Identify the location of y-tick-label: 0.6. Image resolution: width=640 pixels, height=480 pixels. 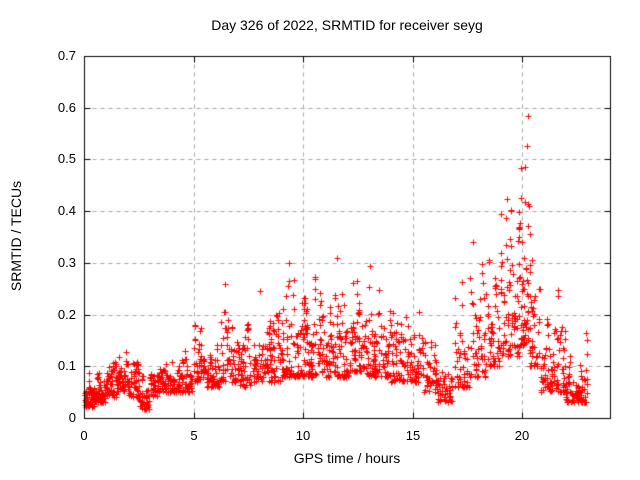
(66, 107).